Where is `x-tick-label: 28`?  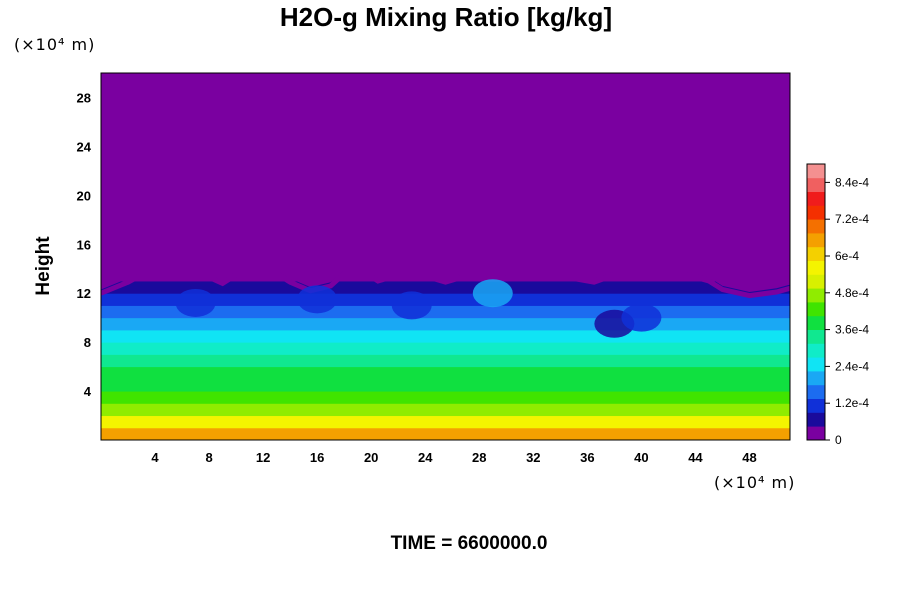 x-tick-label: 28 is located at coordinates (479, 457).